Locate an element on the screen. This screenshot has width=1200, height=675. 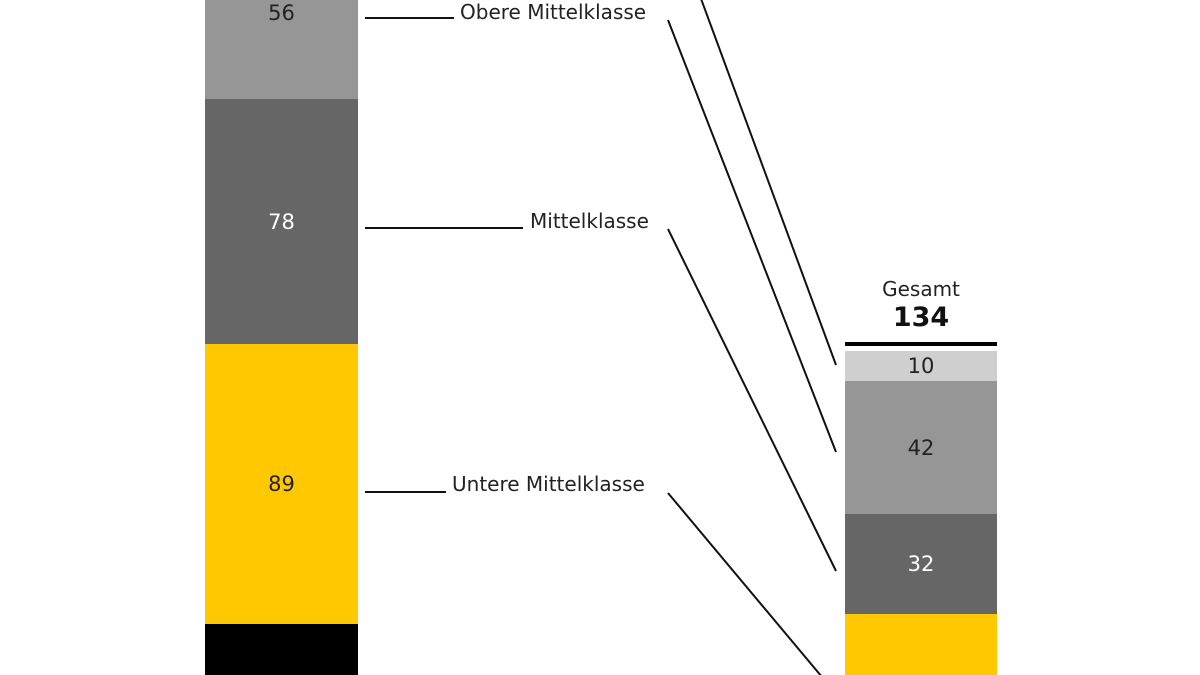
right-segment-untere is located at coordinates (921, 644).